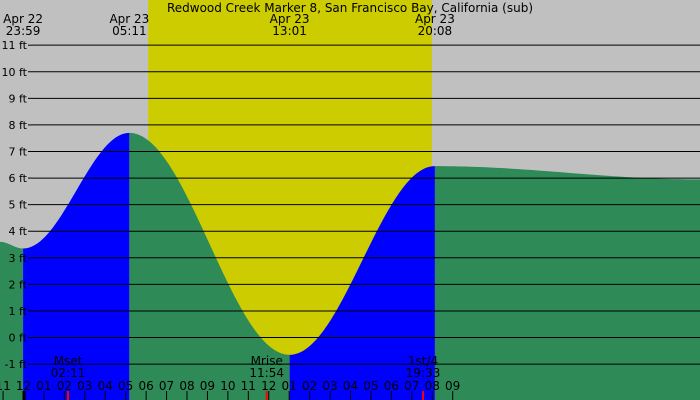 The height and width of the screenshot is (400, 700). What do you see at coordinates (266, 373) in the screenshot?
I see `moon-event-time: 11:54` at bounding box center [266, 373].